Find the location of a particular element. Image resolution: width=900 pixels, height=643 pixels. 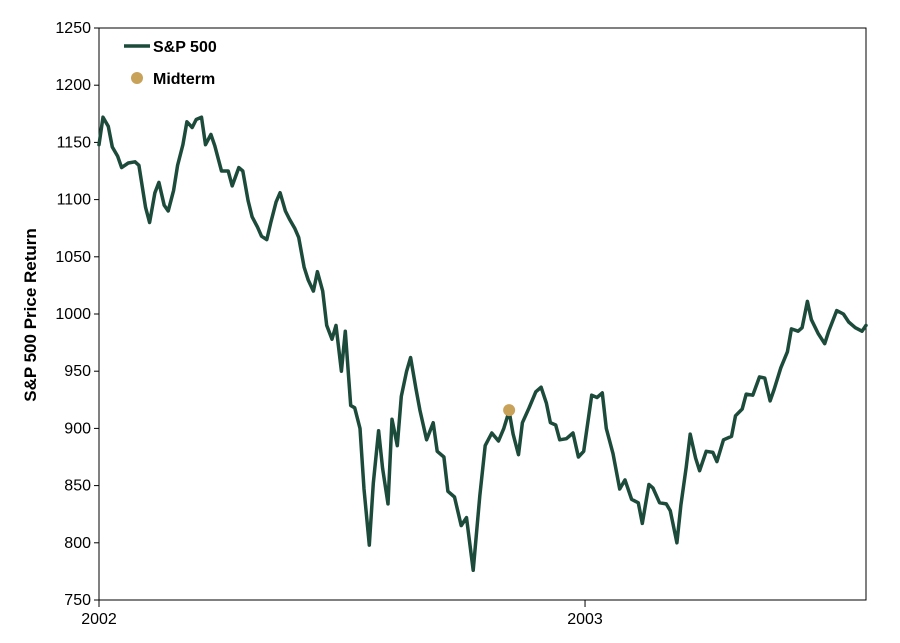

midterm-point is located at coordinates (509, 410).